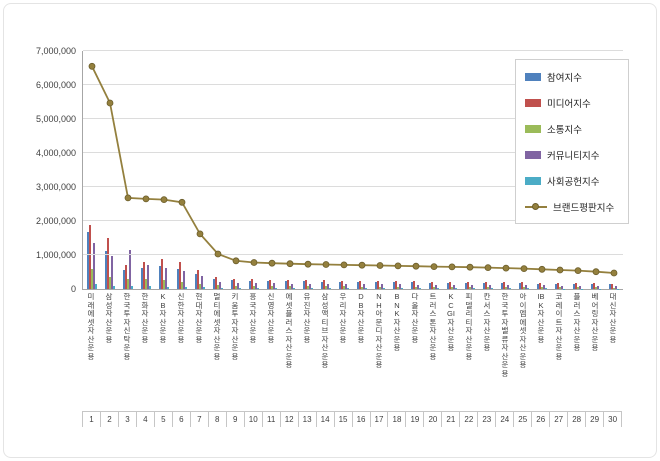 The height and width of the screenshot is (461, 660). Describe the element at coordinates (533, 180) in the screenshot. I see `legend-swatch-social-contribution-index` at that location.